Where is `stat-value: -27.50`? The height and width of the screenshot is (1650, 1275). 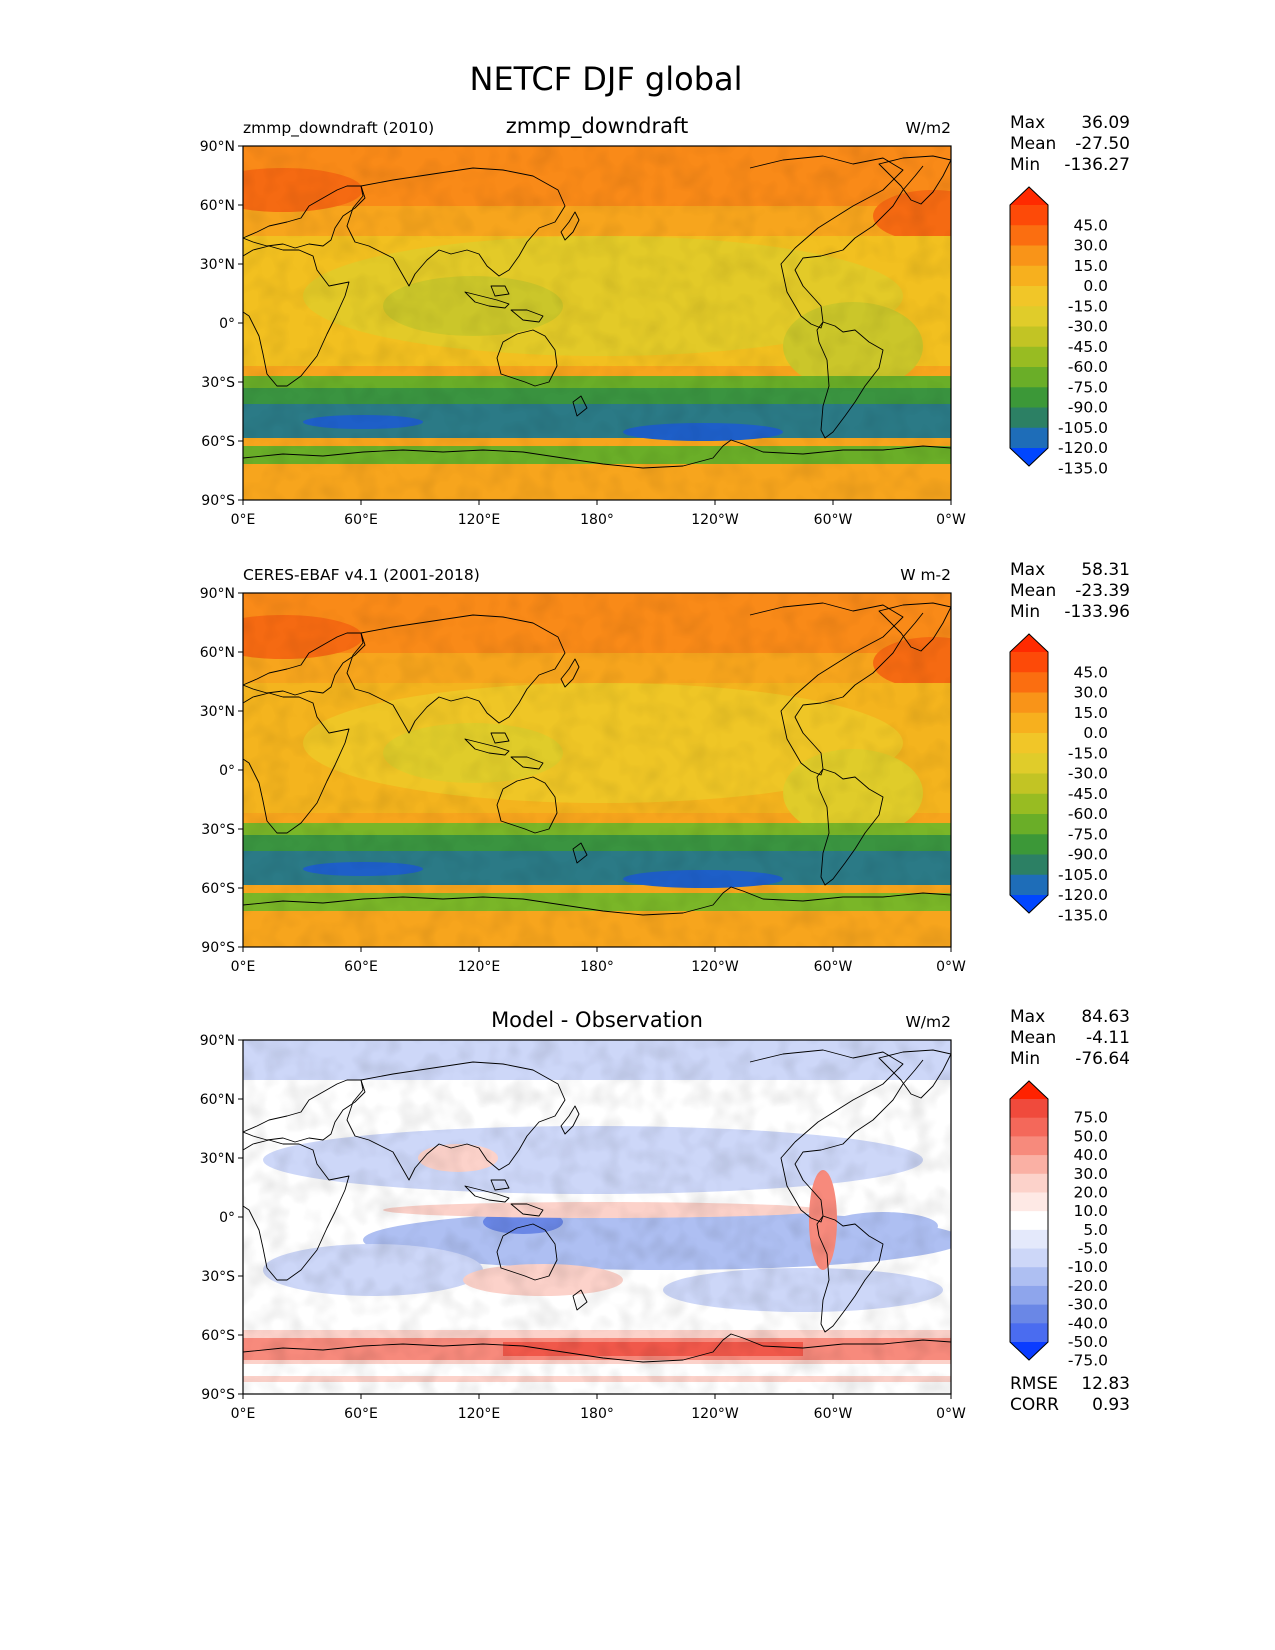
stat-value: -27.50 is located at coordinates (1102, 144).